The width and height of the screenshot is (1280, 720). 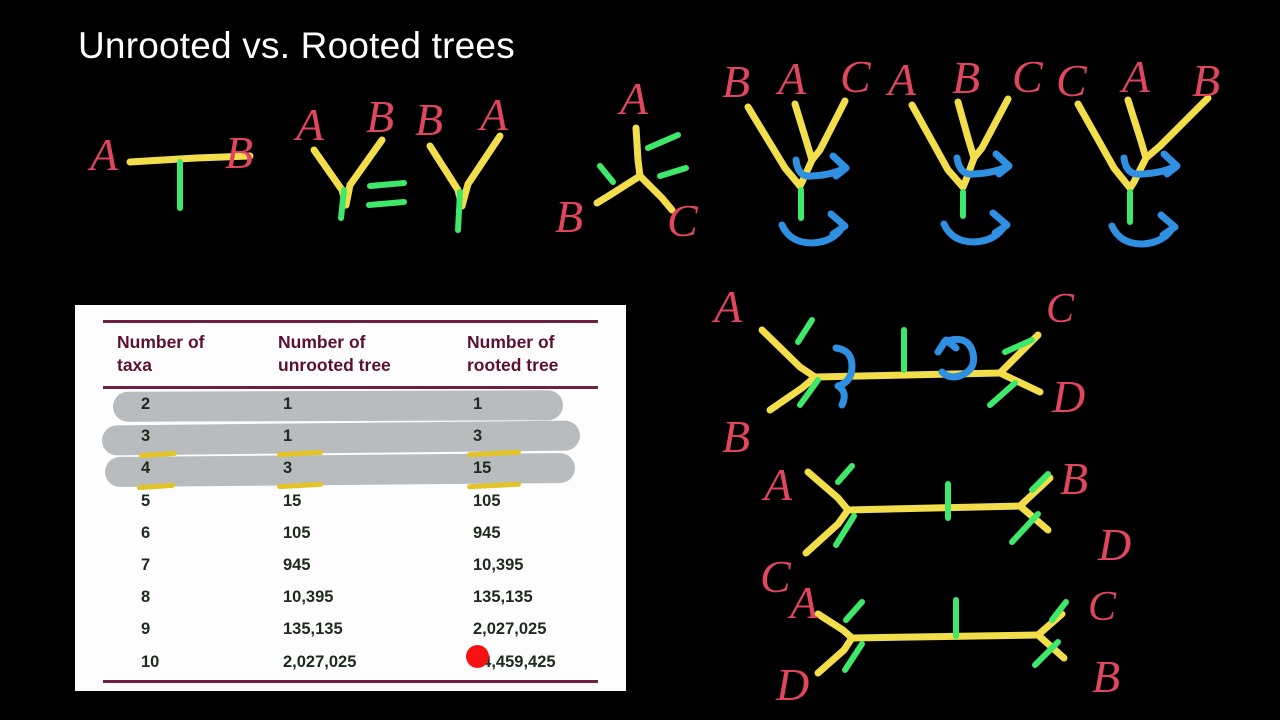 What do you see at coordinates (350, 387) in the screenshot?
I see `table-rule-middle` at bounding box center [350, 387].